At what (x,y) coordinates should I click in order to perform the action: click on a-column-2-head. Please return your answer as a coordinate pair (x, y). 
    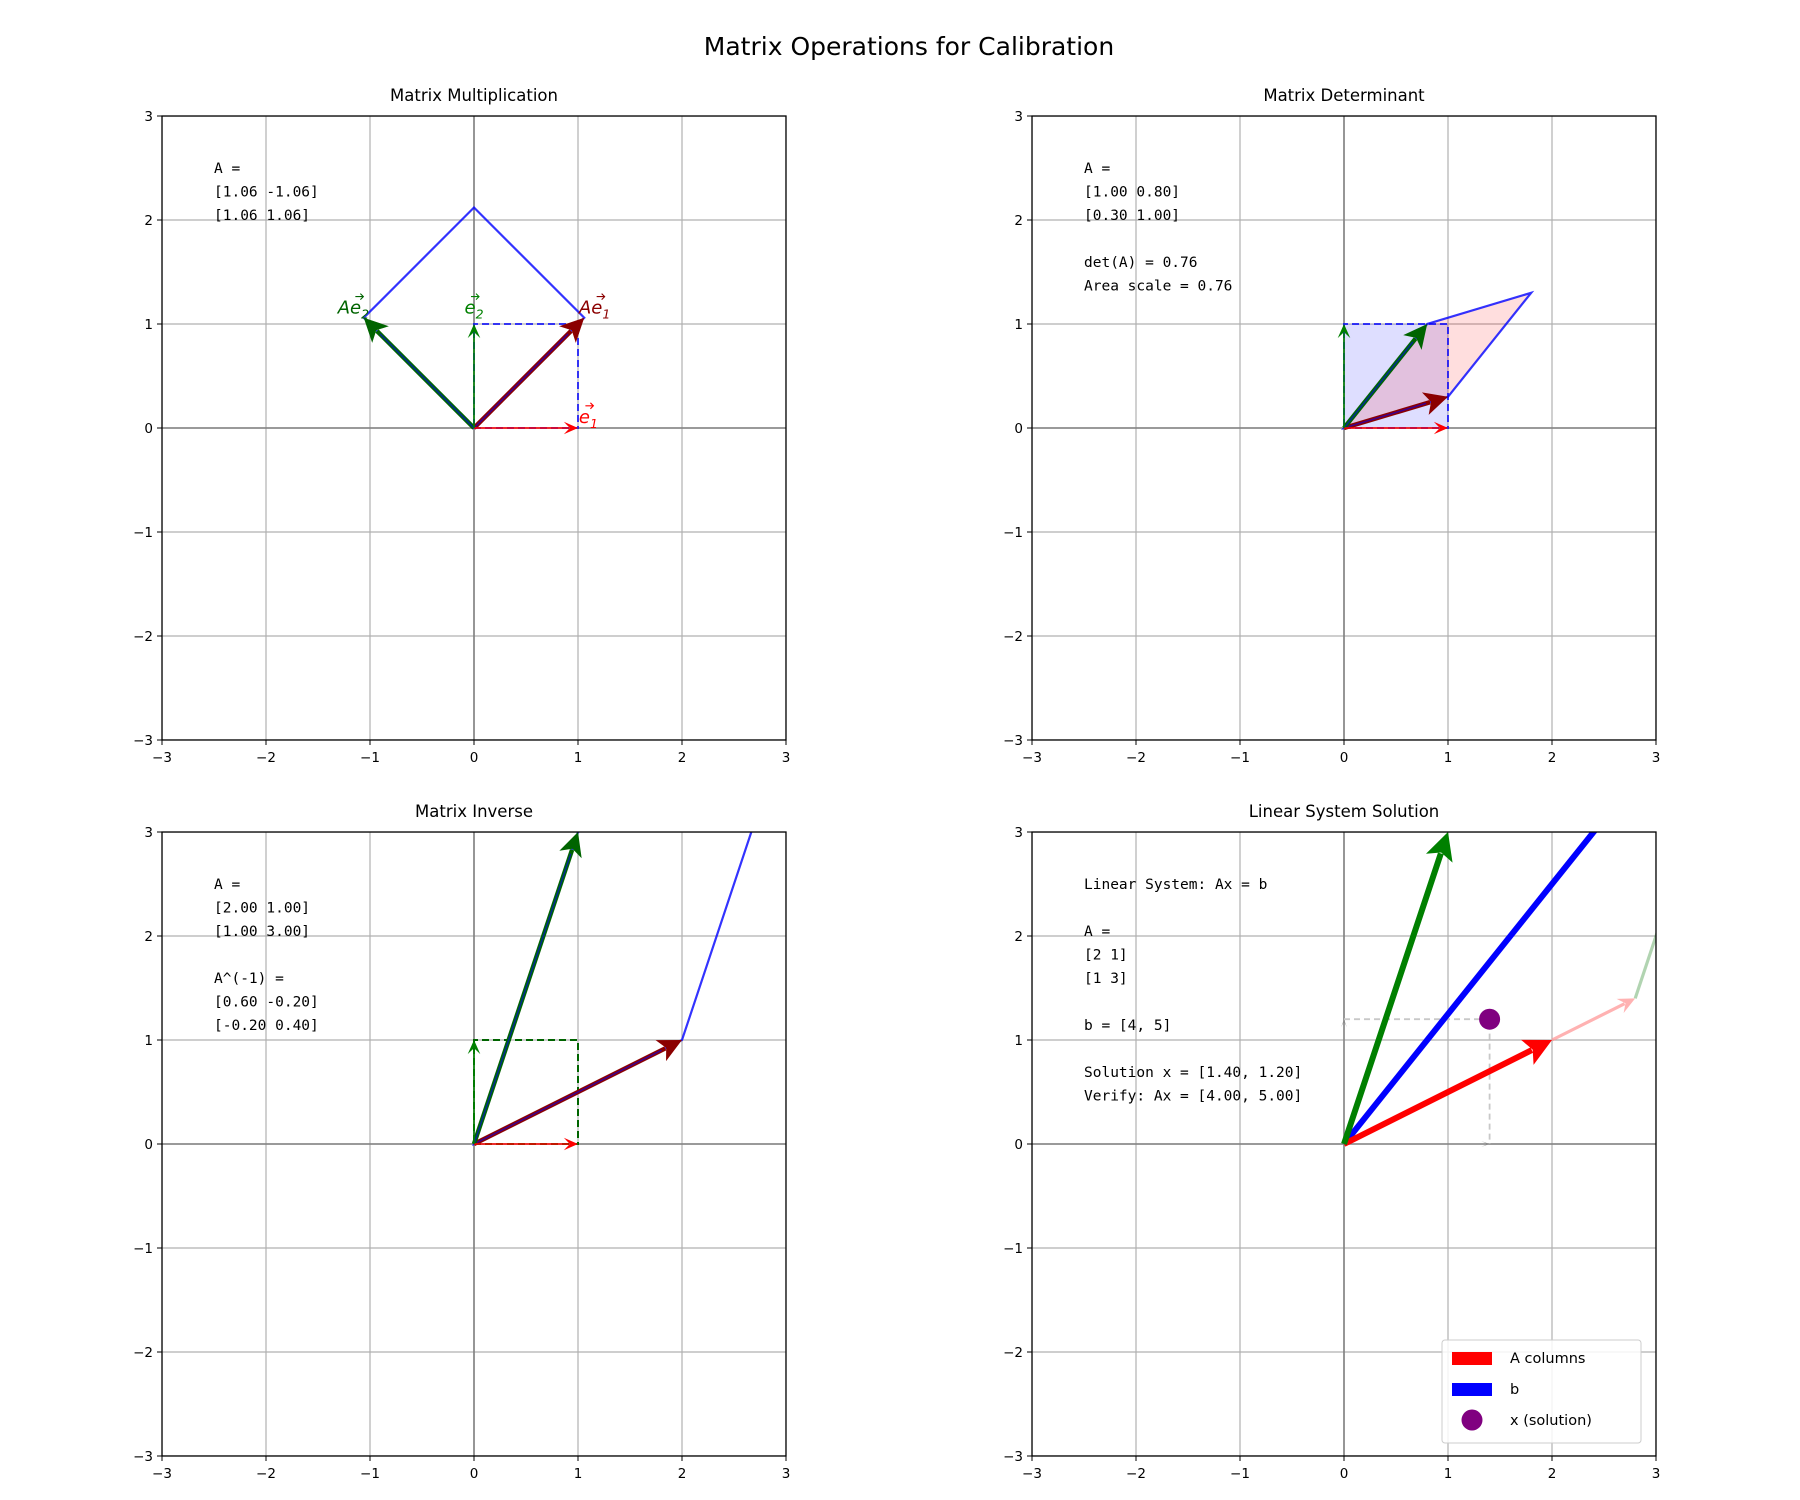
    Looking at the image, I should click on (1439, 847).